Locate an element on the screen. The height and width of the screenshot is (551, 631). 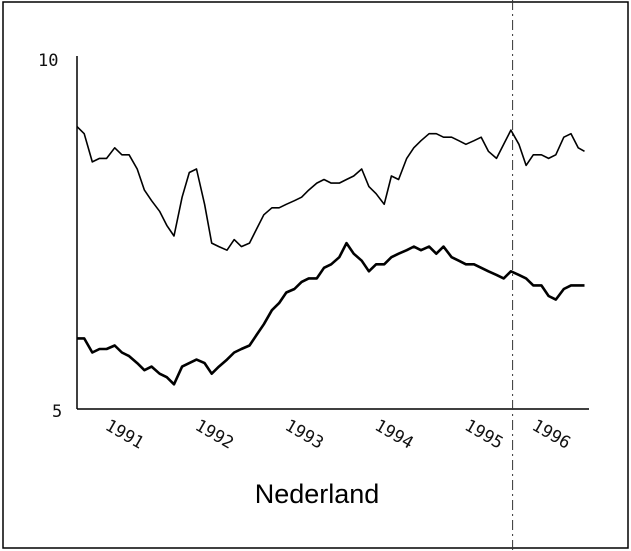
x-tick-label: 1991 is located at coordinates (124, 435).